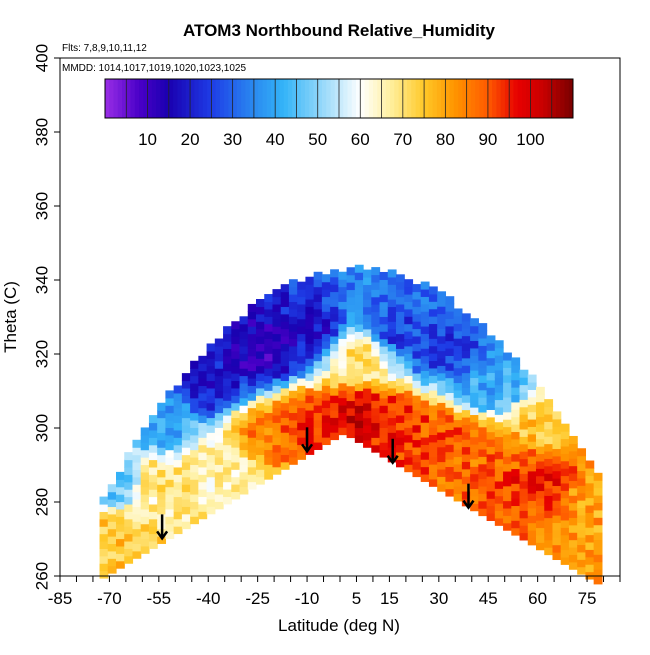 This screenshot has height=655, width=650. What do you see at coordinates (42, 132) in the screenshot?
I see `y-tick-label: 380` at bounding box center [42, 132].